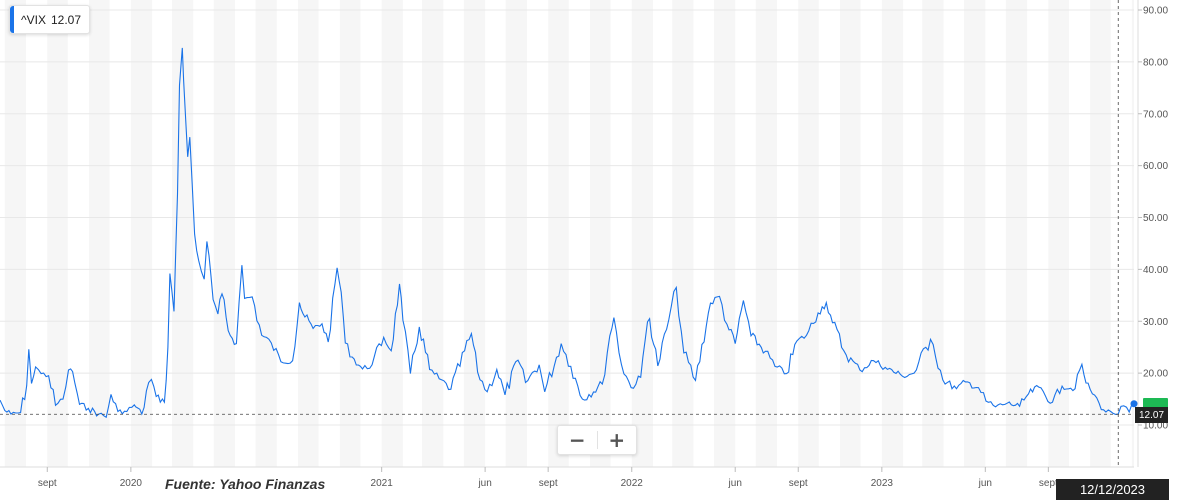  What do you see at coordinates (33, 19) in the screenshot?
I see `legend-symbol: ^VIX` at bounding box center [33, 19].